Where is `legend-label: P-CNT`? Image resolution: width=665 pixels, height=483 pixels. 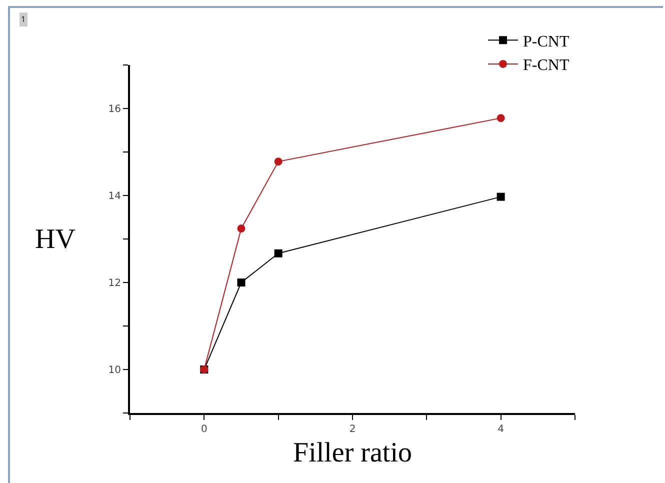 legend-label: P-CNT is located at coordinates (546, 41).